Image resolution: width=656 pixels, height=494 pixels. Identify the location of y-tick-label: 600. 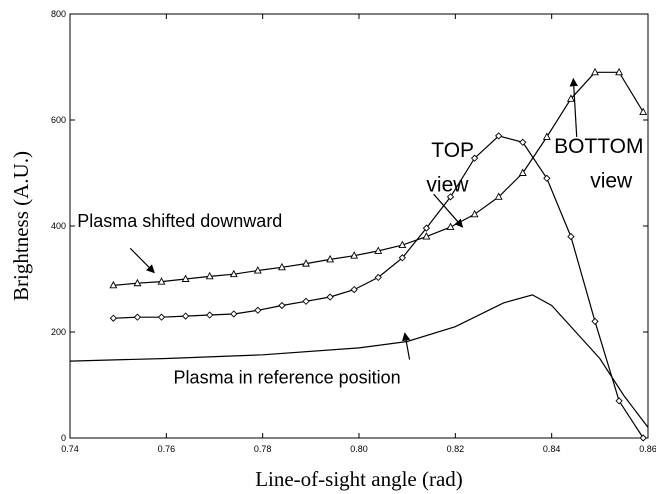
(58, 120).